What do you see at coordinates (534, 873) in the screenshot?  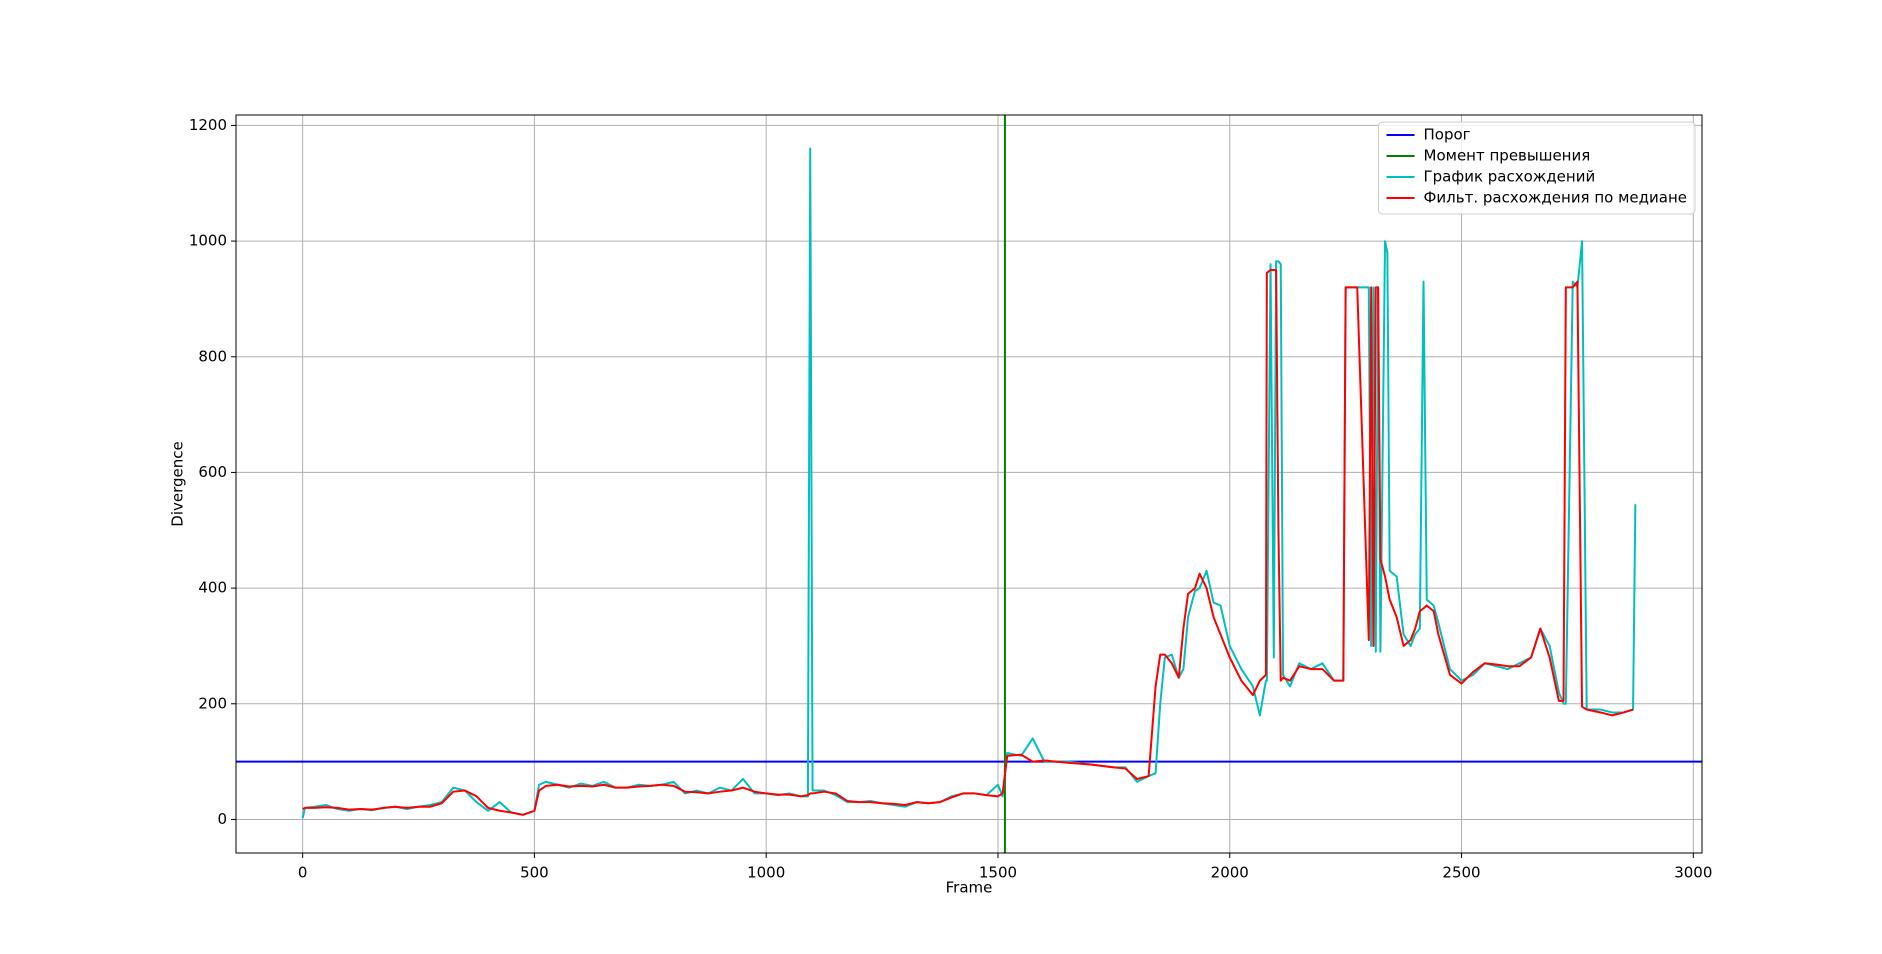 I see `x-tick-label: 500` at bounding box center [534, 873].